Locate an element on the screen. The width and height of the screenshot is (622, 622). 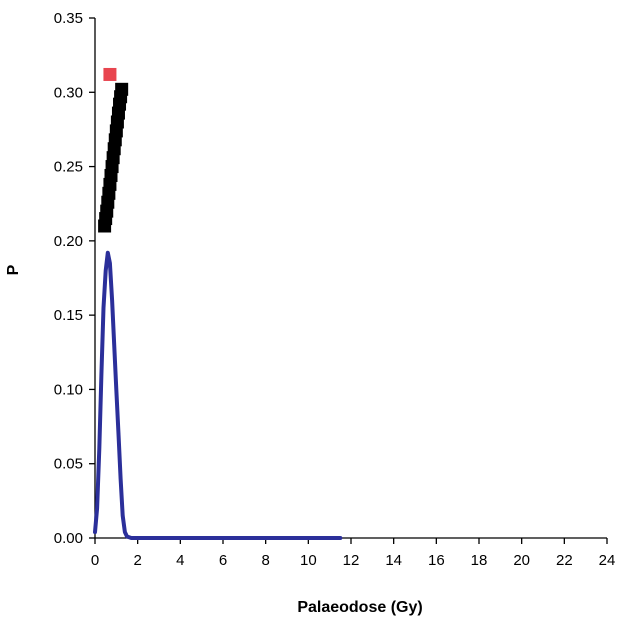
x-tick-label: 0 is located at coordinates (95, 560).